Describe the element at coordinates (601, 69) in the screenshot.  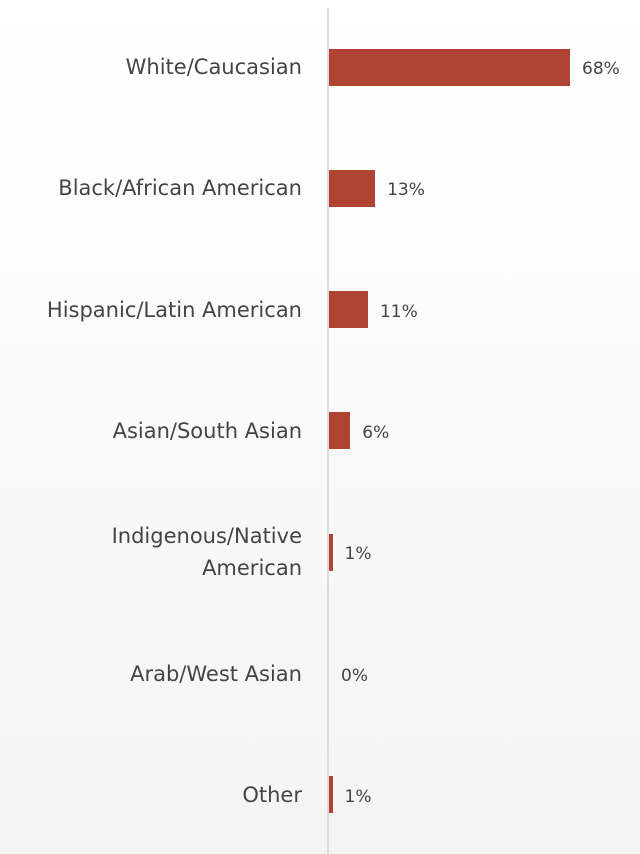
I see `value-label: 68%` at that location.